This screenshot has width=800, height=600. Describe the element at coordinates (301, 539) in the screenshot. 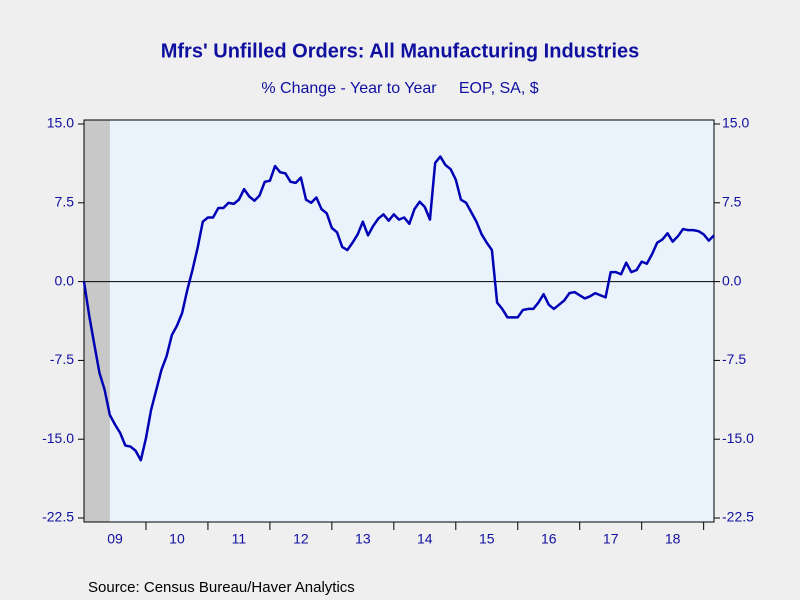

I see `x-tick-label: 12` at that location.